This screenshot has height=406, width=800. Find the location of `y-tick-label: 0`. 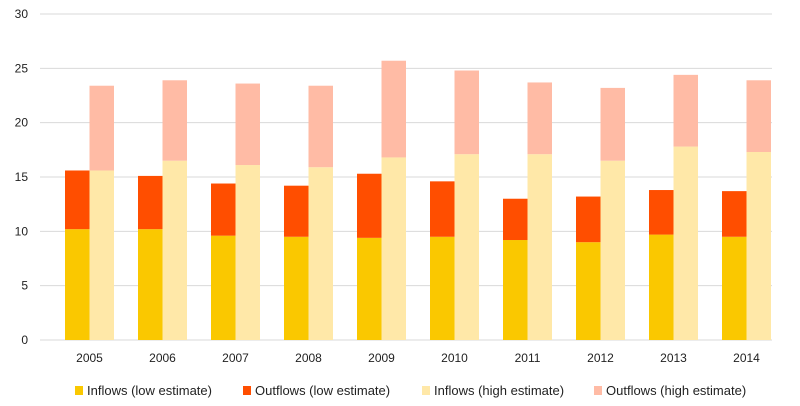

y-tick-label: 0 is located at coordinates (24, 340).